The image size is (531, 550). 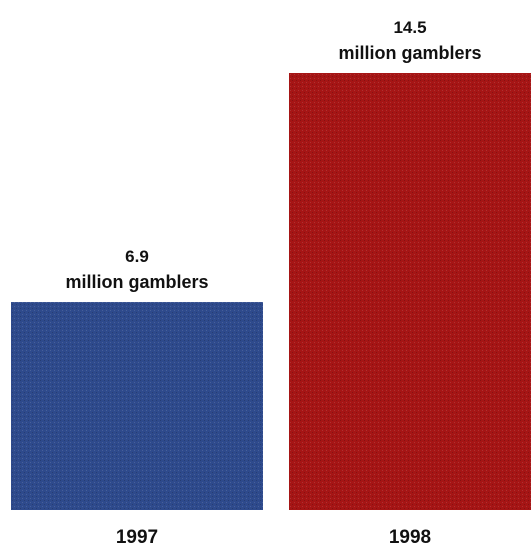 What do you see at coordinates (410, 537) in the screenshot?
I see `category-label-1998: 1998` at bounding box center [410, 537].